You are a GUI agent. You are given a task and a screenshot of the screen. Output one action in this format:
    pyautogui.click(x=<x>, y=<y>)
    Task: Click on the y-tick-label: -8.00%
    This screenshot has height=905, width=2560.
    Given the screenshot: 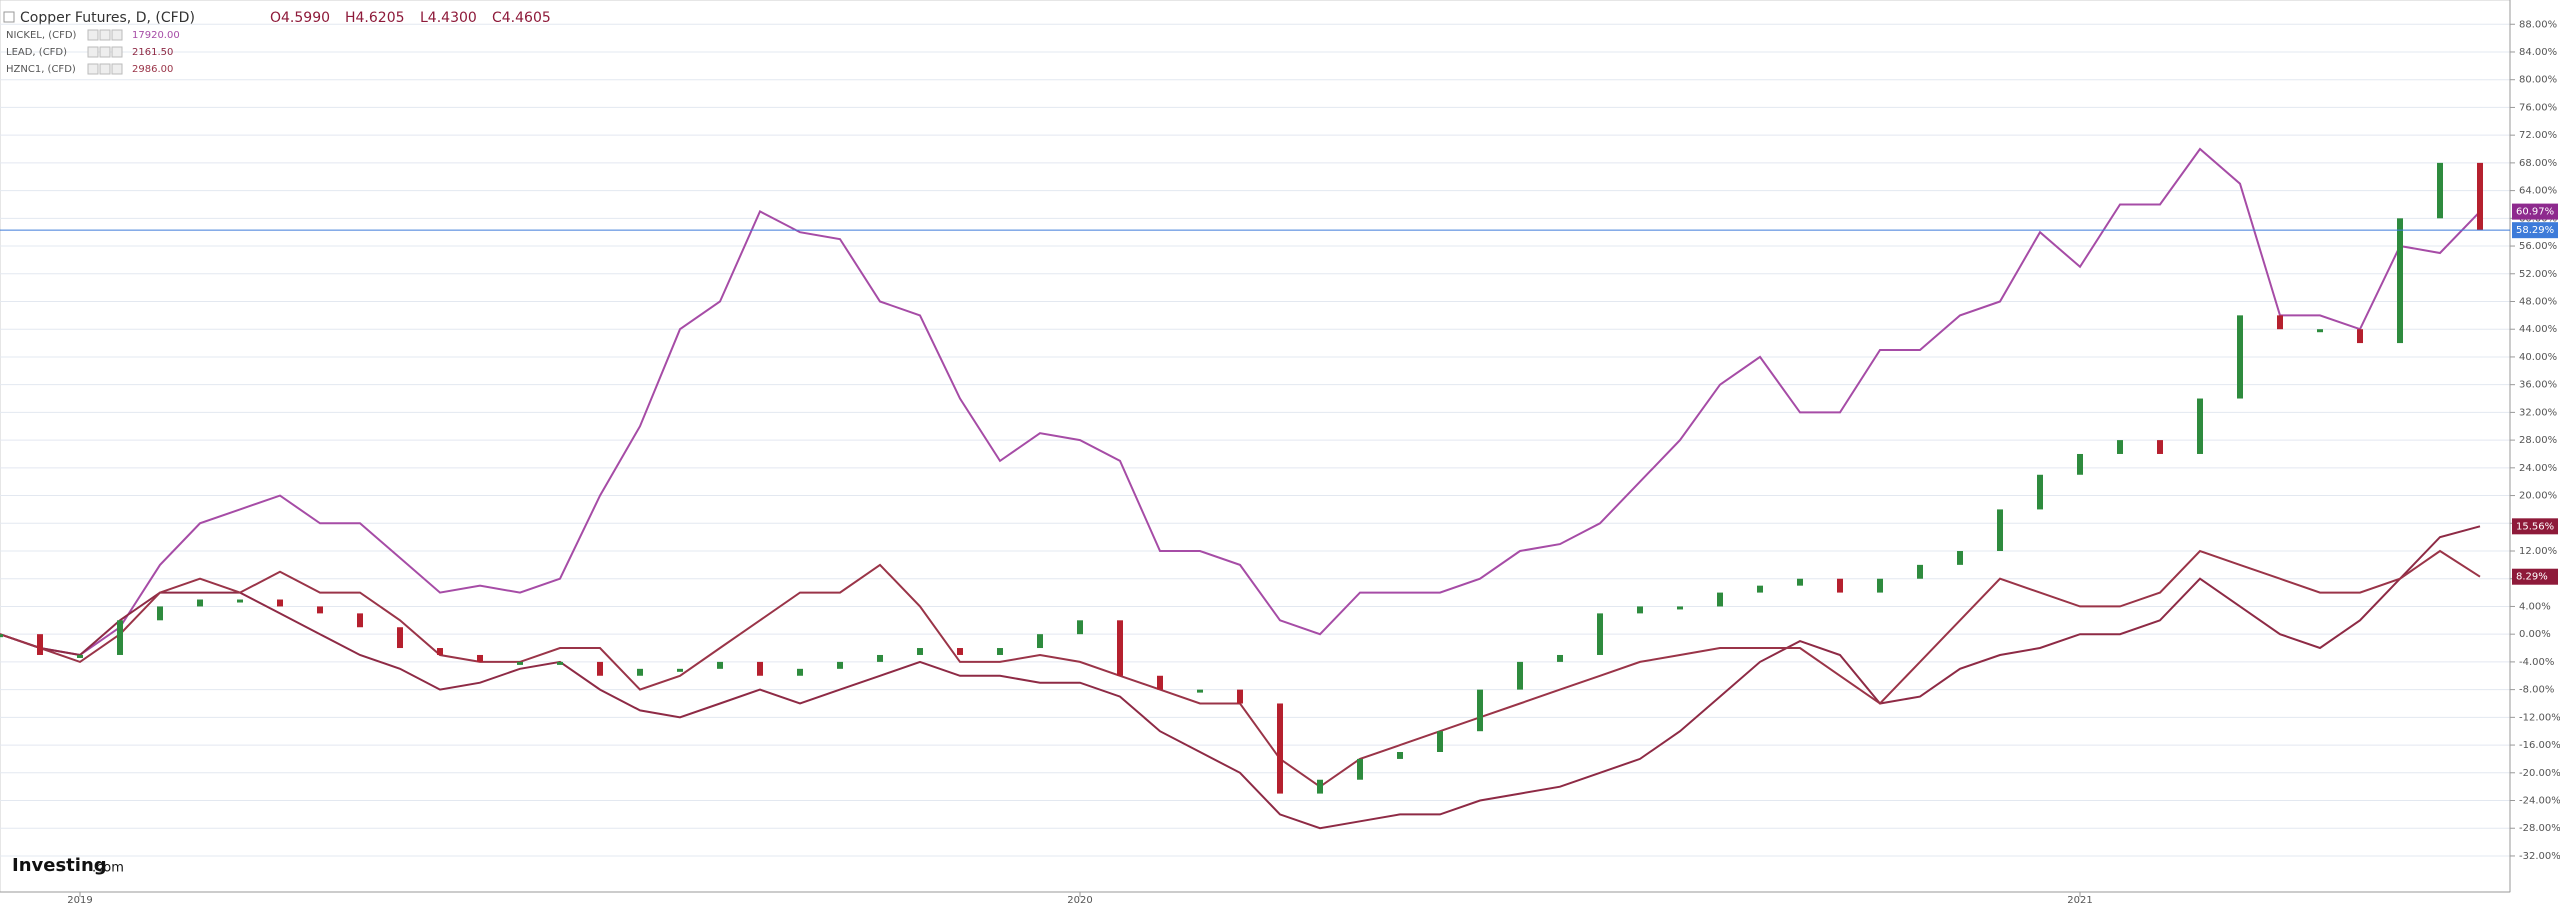 What is the action you would take?
    pyautogui.click(x=2536, y=690)
    